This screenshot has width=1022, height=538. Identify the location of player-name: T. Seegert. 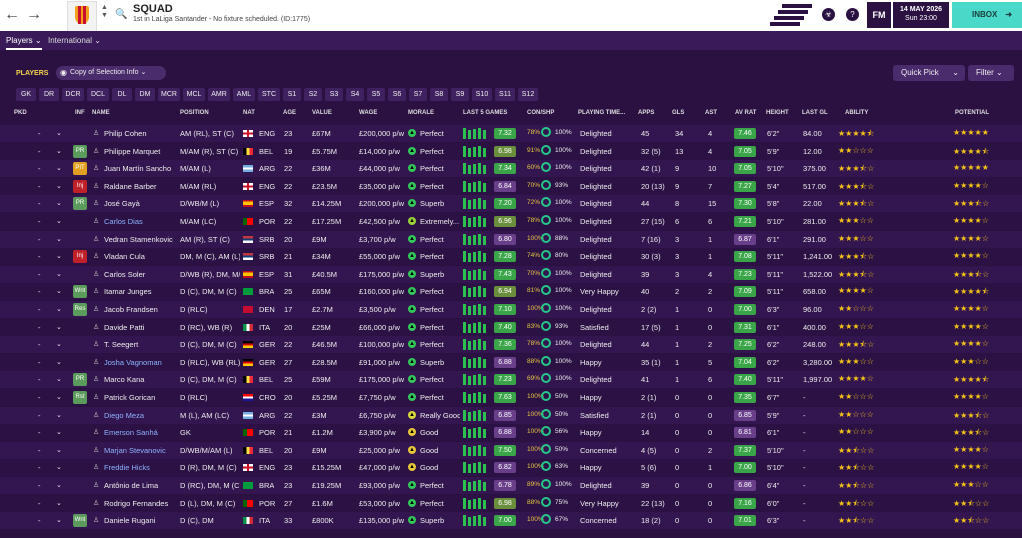
(121, 345).